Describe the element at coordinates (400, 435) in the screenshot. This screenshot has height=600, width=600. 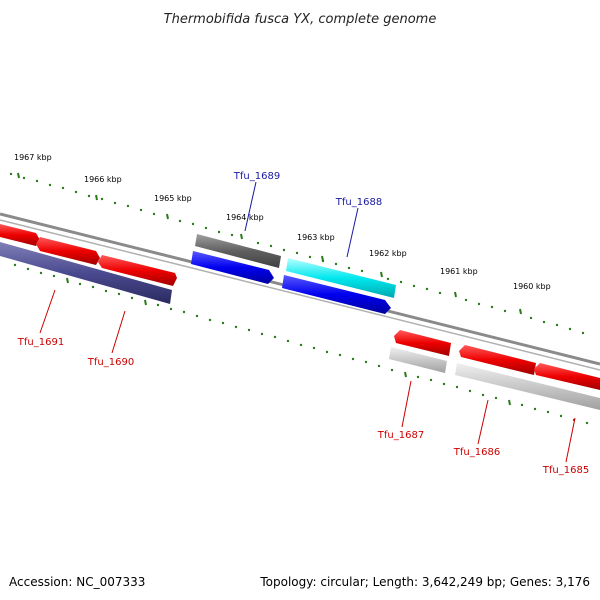
I see `gene-label: Tfu_1687` at that location.